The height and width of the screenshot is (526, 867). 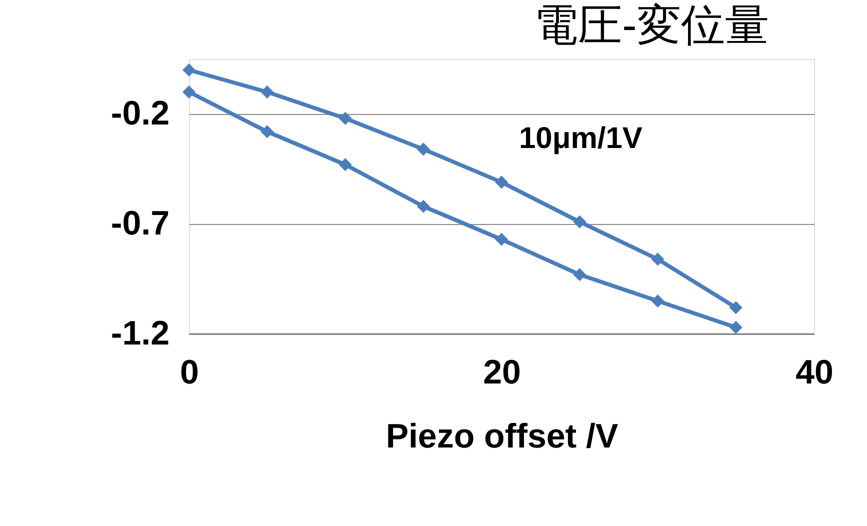 What do you see at coordinates (651, 25) in the screenshot?
I see `chart-title: 電圧-変位量` at bounding box center [651, 25].